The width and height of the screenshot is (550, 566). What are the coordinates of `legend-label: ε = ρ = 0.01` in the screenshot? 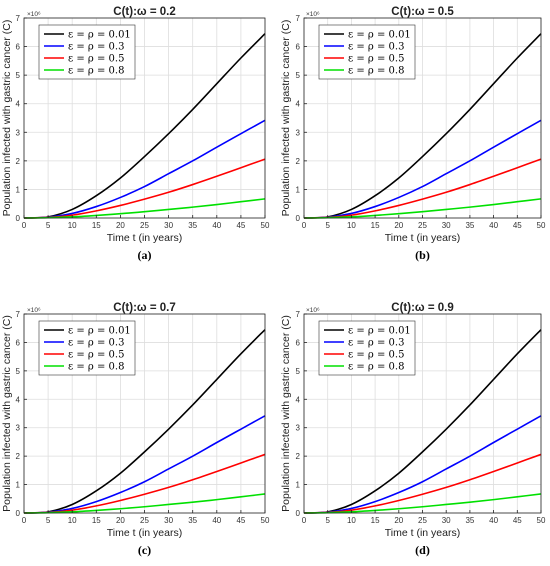 It's located at (379, 331).